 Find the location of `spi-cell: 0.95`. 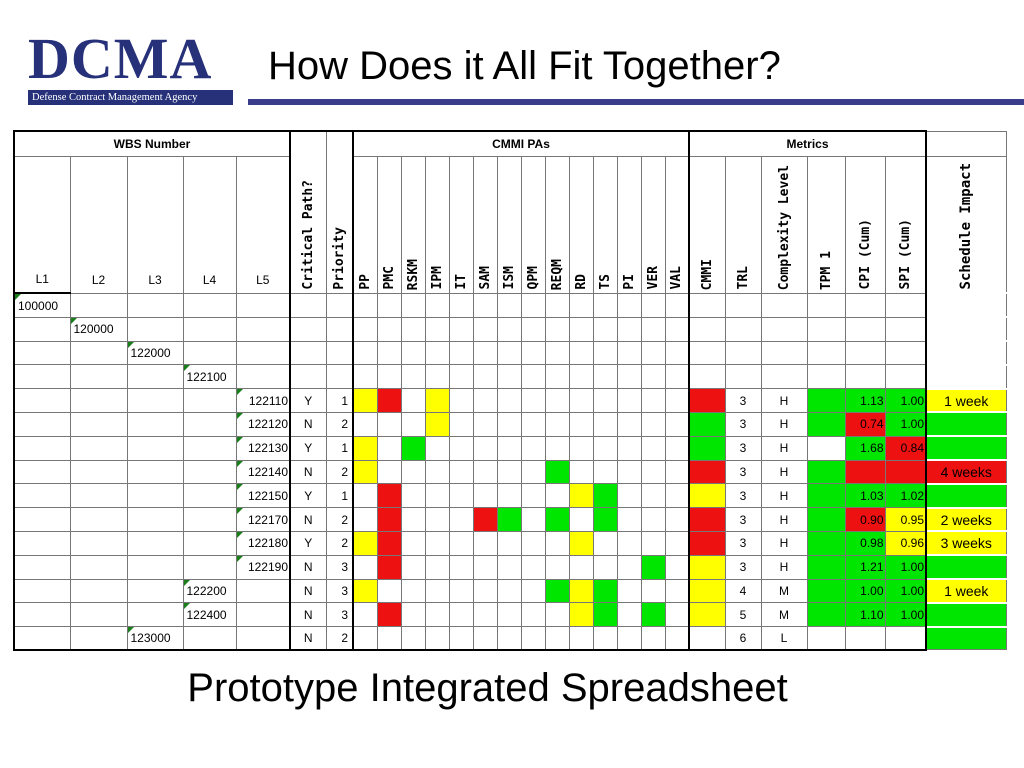

spi-cell: 0.95 is located at coordinates (905, 519).